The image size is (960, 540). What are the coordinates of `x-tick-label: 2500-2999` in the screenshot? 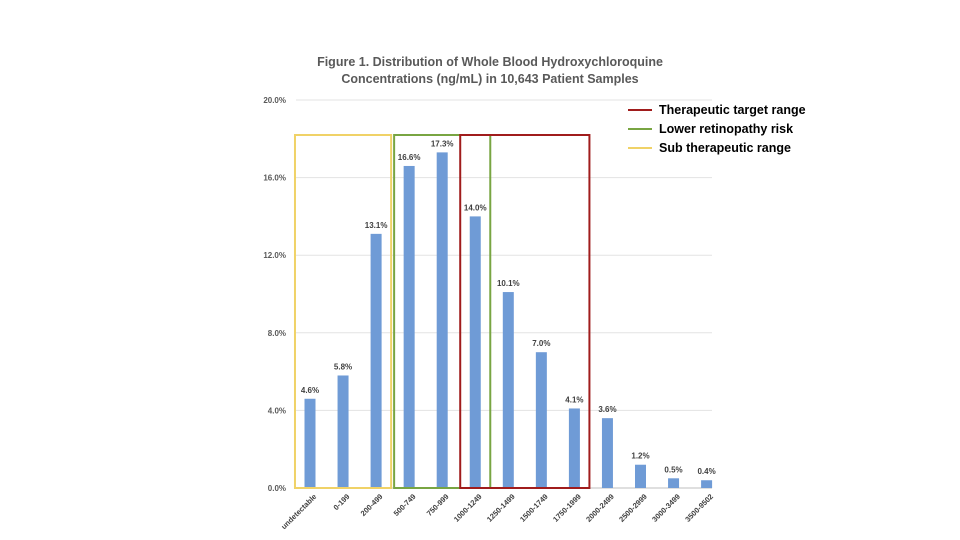 It's located at (633, 508).